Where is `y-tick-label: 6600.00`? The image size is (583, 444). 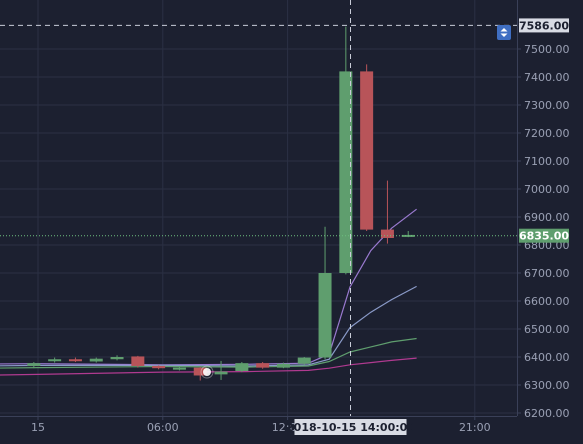 y-tick-label: 6600.00 is located at coordinates (547, 301).